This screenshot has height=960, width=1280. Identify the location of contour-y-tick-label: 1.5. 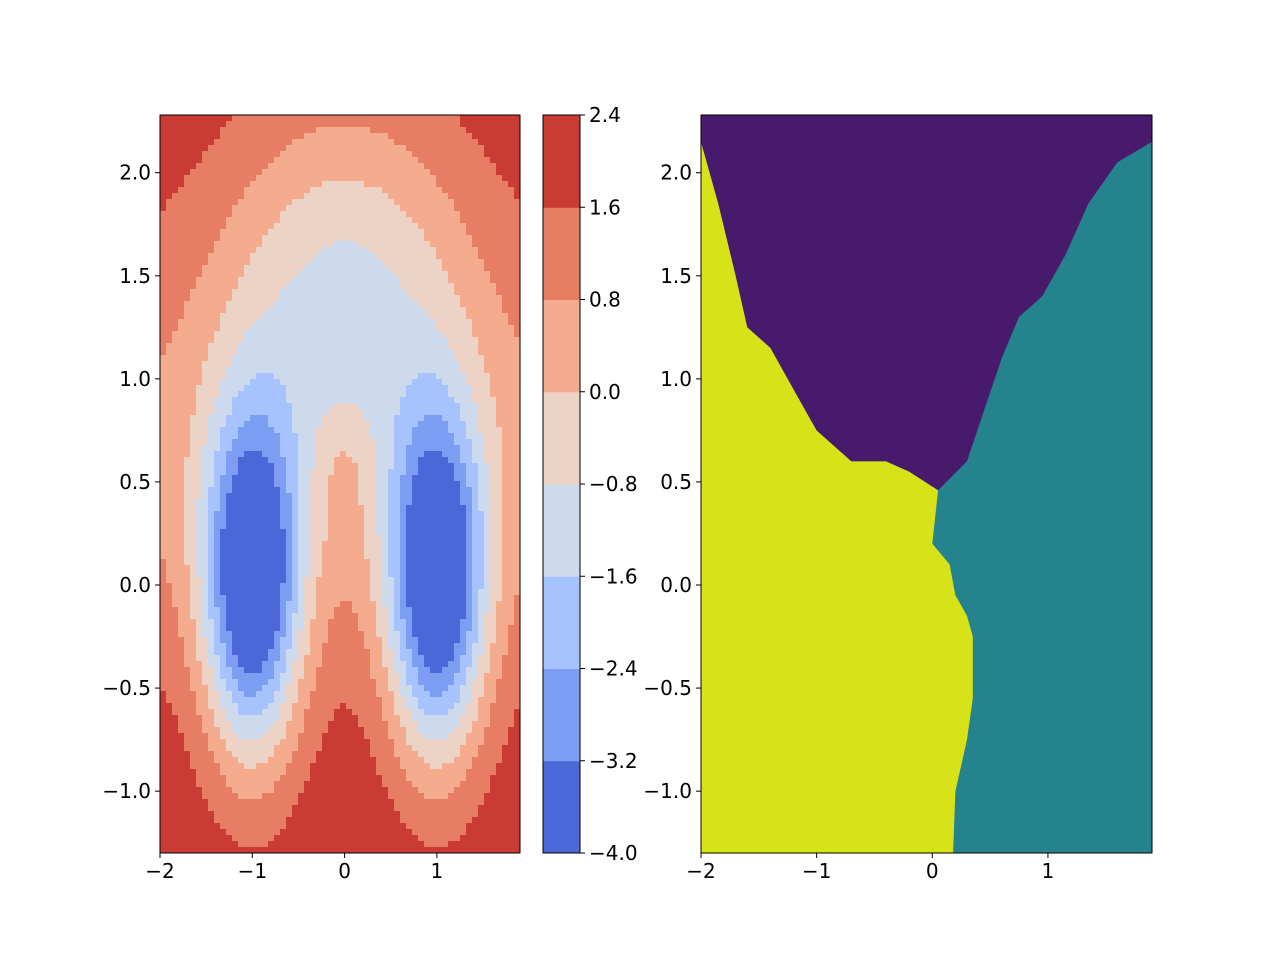
(135, 276).